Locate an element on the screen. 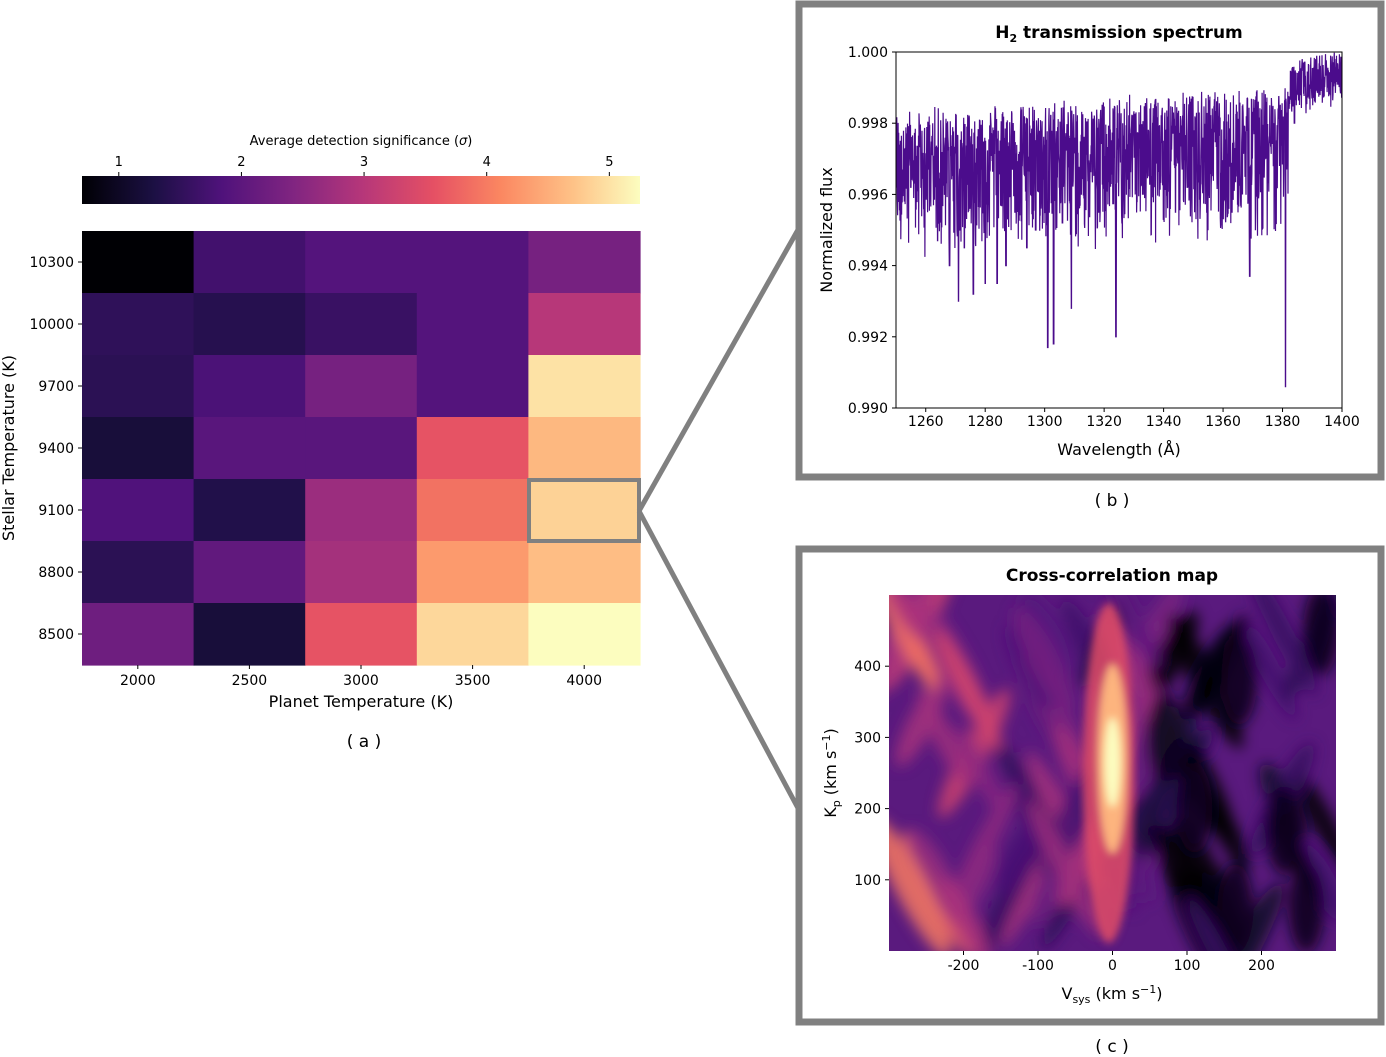  colorbar-tick-label: 1 is located at coordinates (119, 162).